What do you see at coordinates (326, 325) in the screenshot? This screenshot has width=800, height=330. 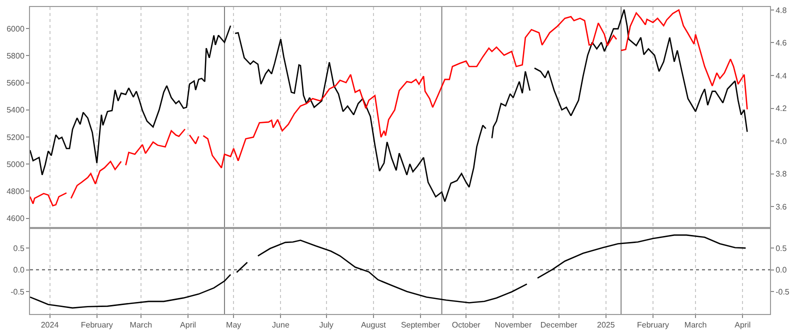 I see `x-tick-label: July` at bounding box center [326, 325].